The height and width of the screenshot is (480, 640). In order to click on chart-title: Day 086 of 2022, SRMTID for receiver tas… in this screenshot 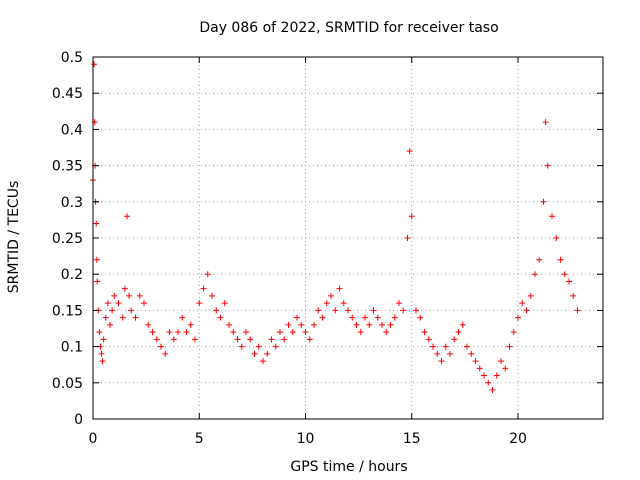, I will do `click(348, 28)`.